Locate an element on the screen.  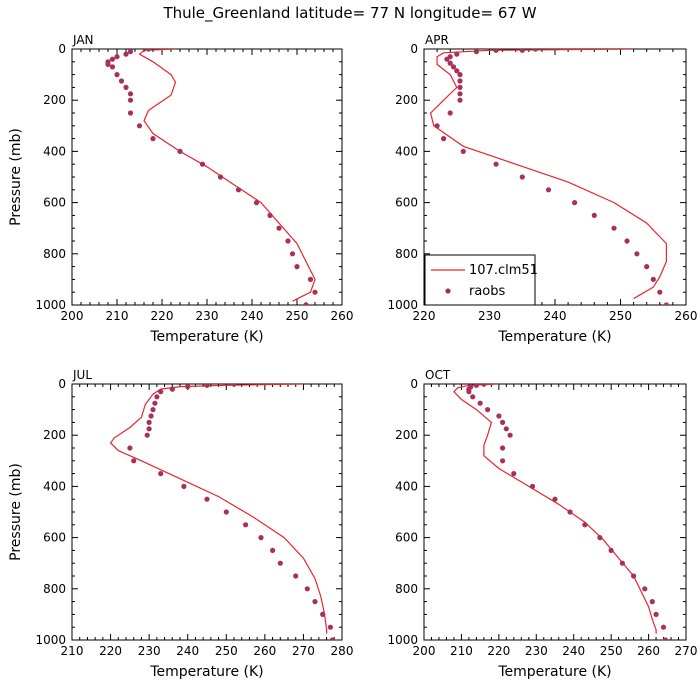
plot-area-jan is located at coordinates (211, 177).